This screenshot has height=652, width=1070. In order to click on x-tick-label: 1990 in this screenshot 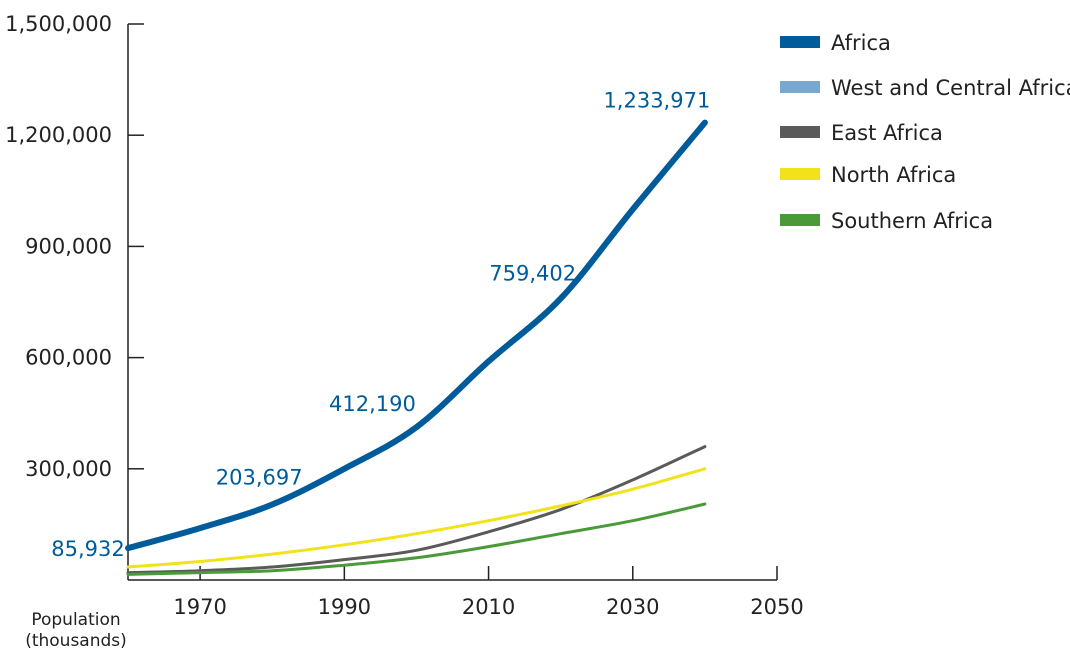, I will do `click(344, 607)`.